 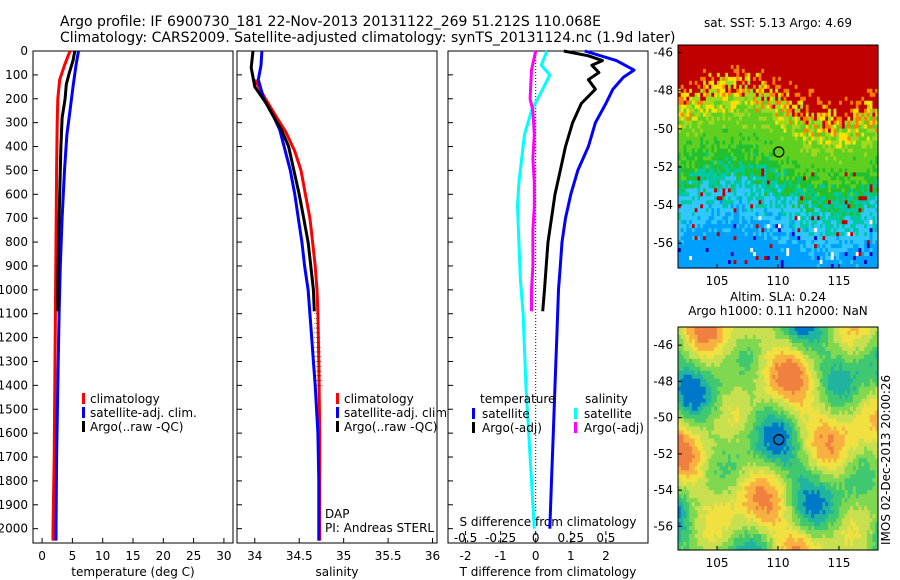 What do you see at coordinates (67, 295) in the screenshot?
I see `series-line-satellite-adj-clim-` at bounding box center [67, 295].